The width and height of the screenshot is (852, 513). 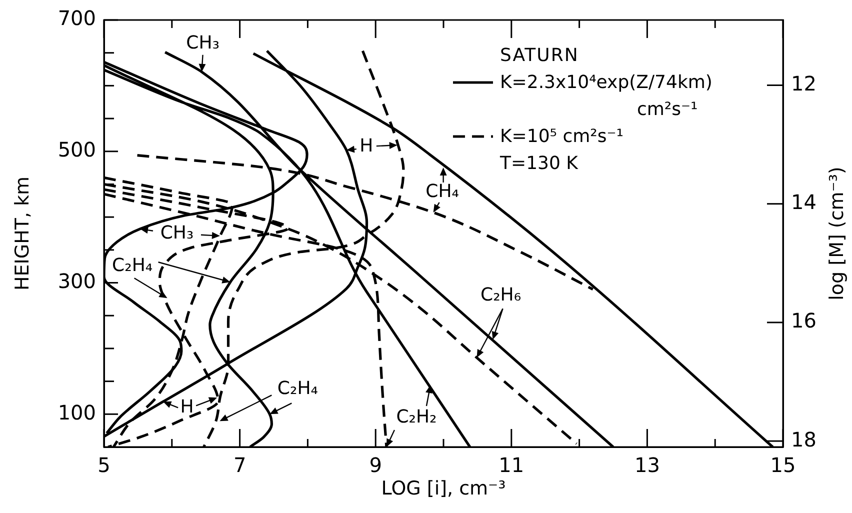 I want to click on legend-title: SATURN, so click(x=539, y=56).